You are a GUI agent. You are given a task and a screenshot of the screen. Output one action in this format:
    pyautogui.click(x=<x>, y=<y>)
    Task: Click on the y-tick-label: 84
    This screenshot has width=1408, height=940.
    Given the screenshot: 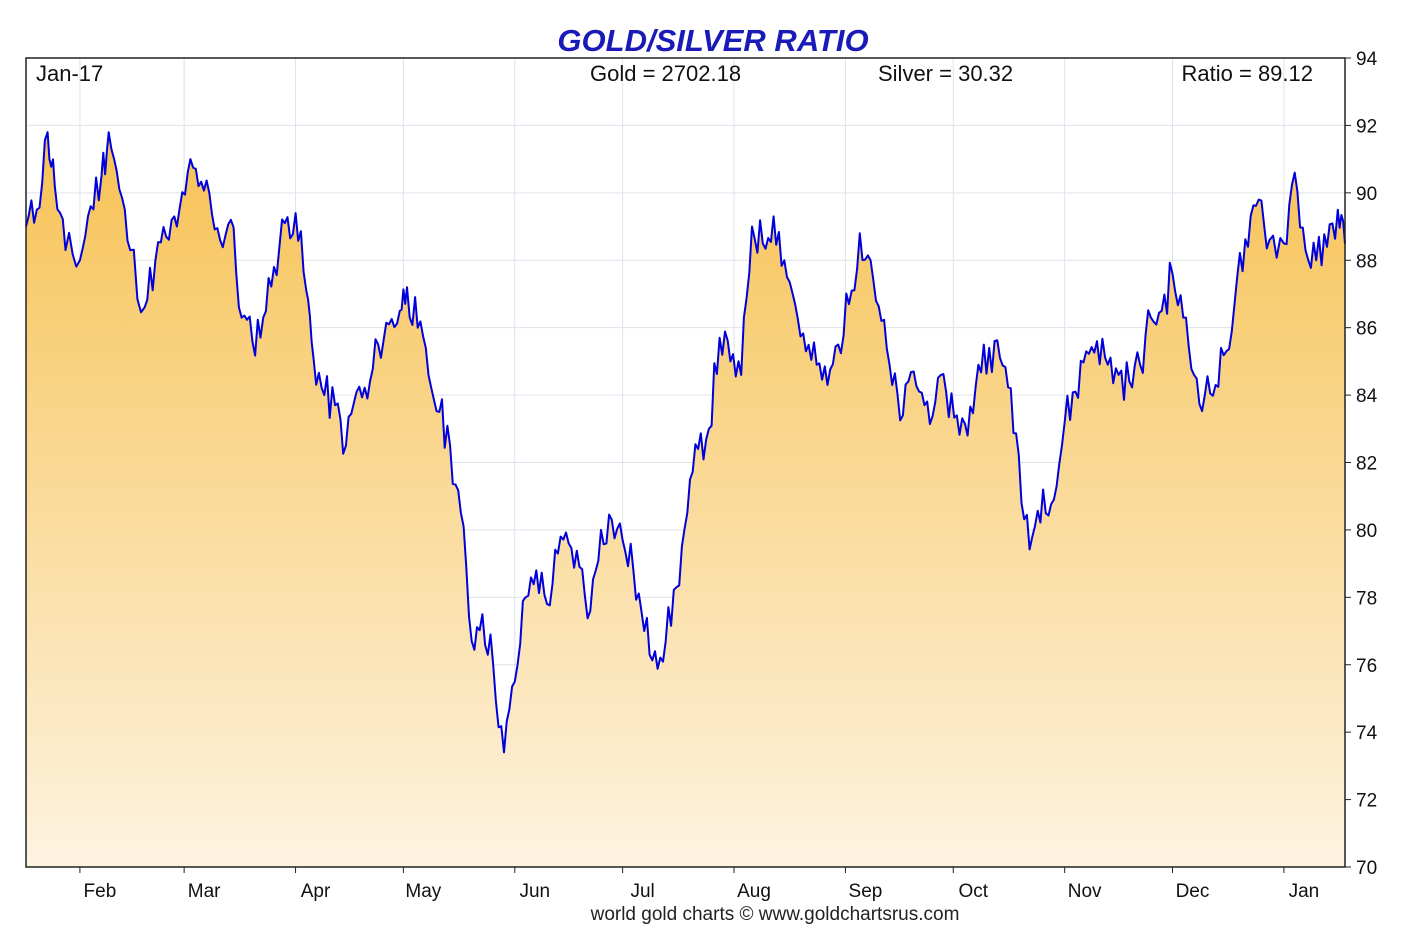 What is the action you would take?
    pyautogui.click(x=1367, y=396)
    